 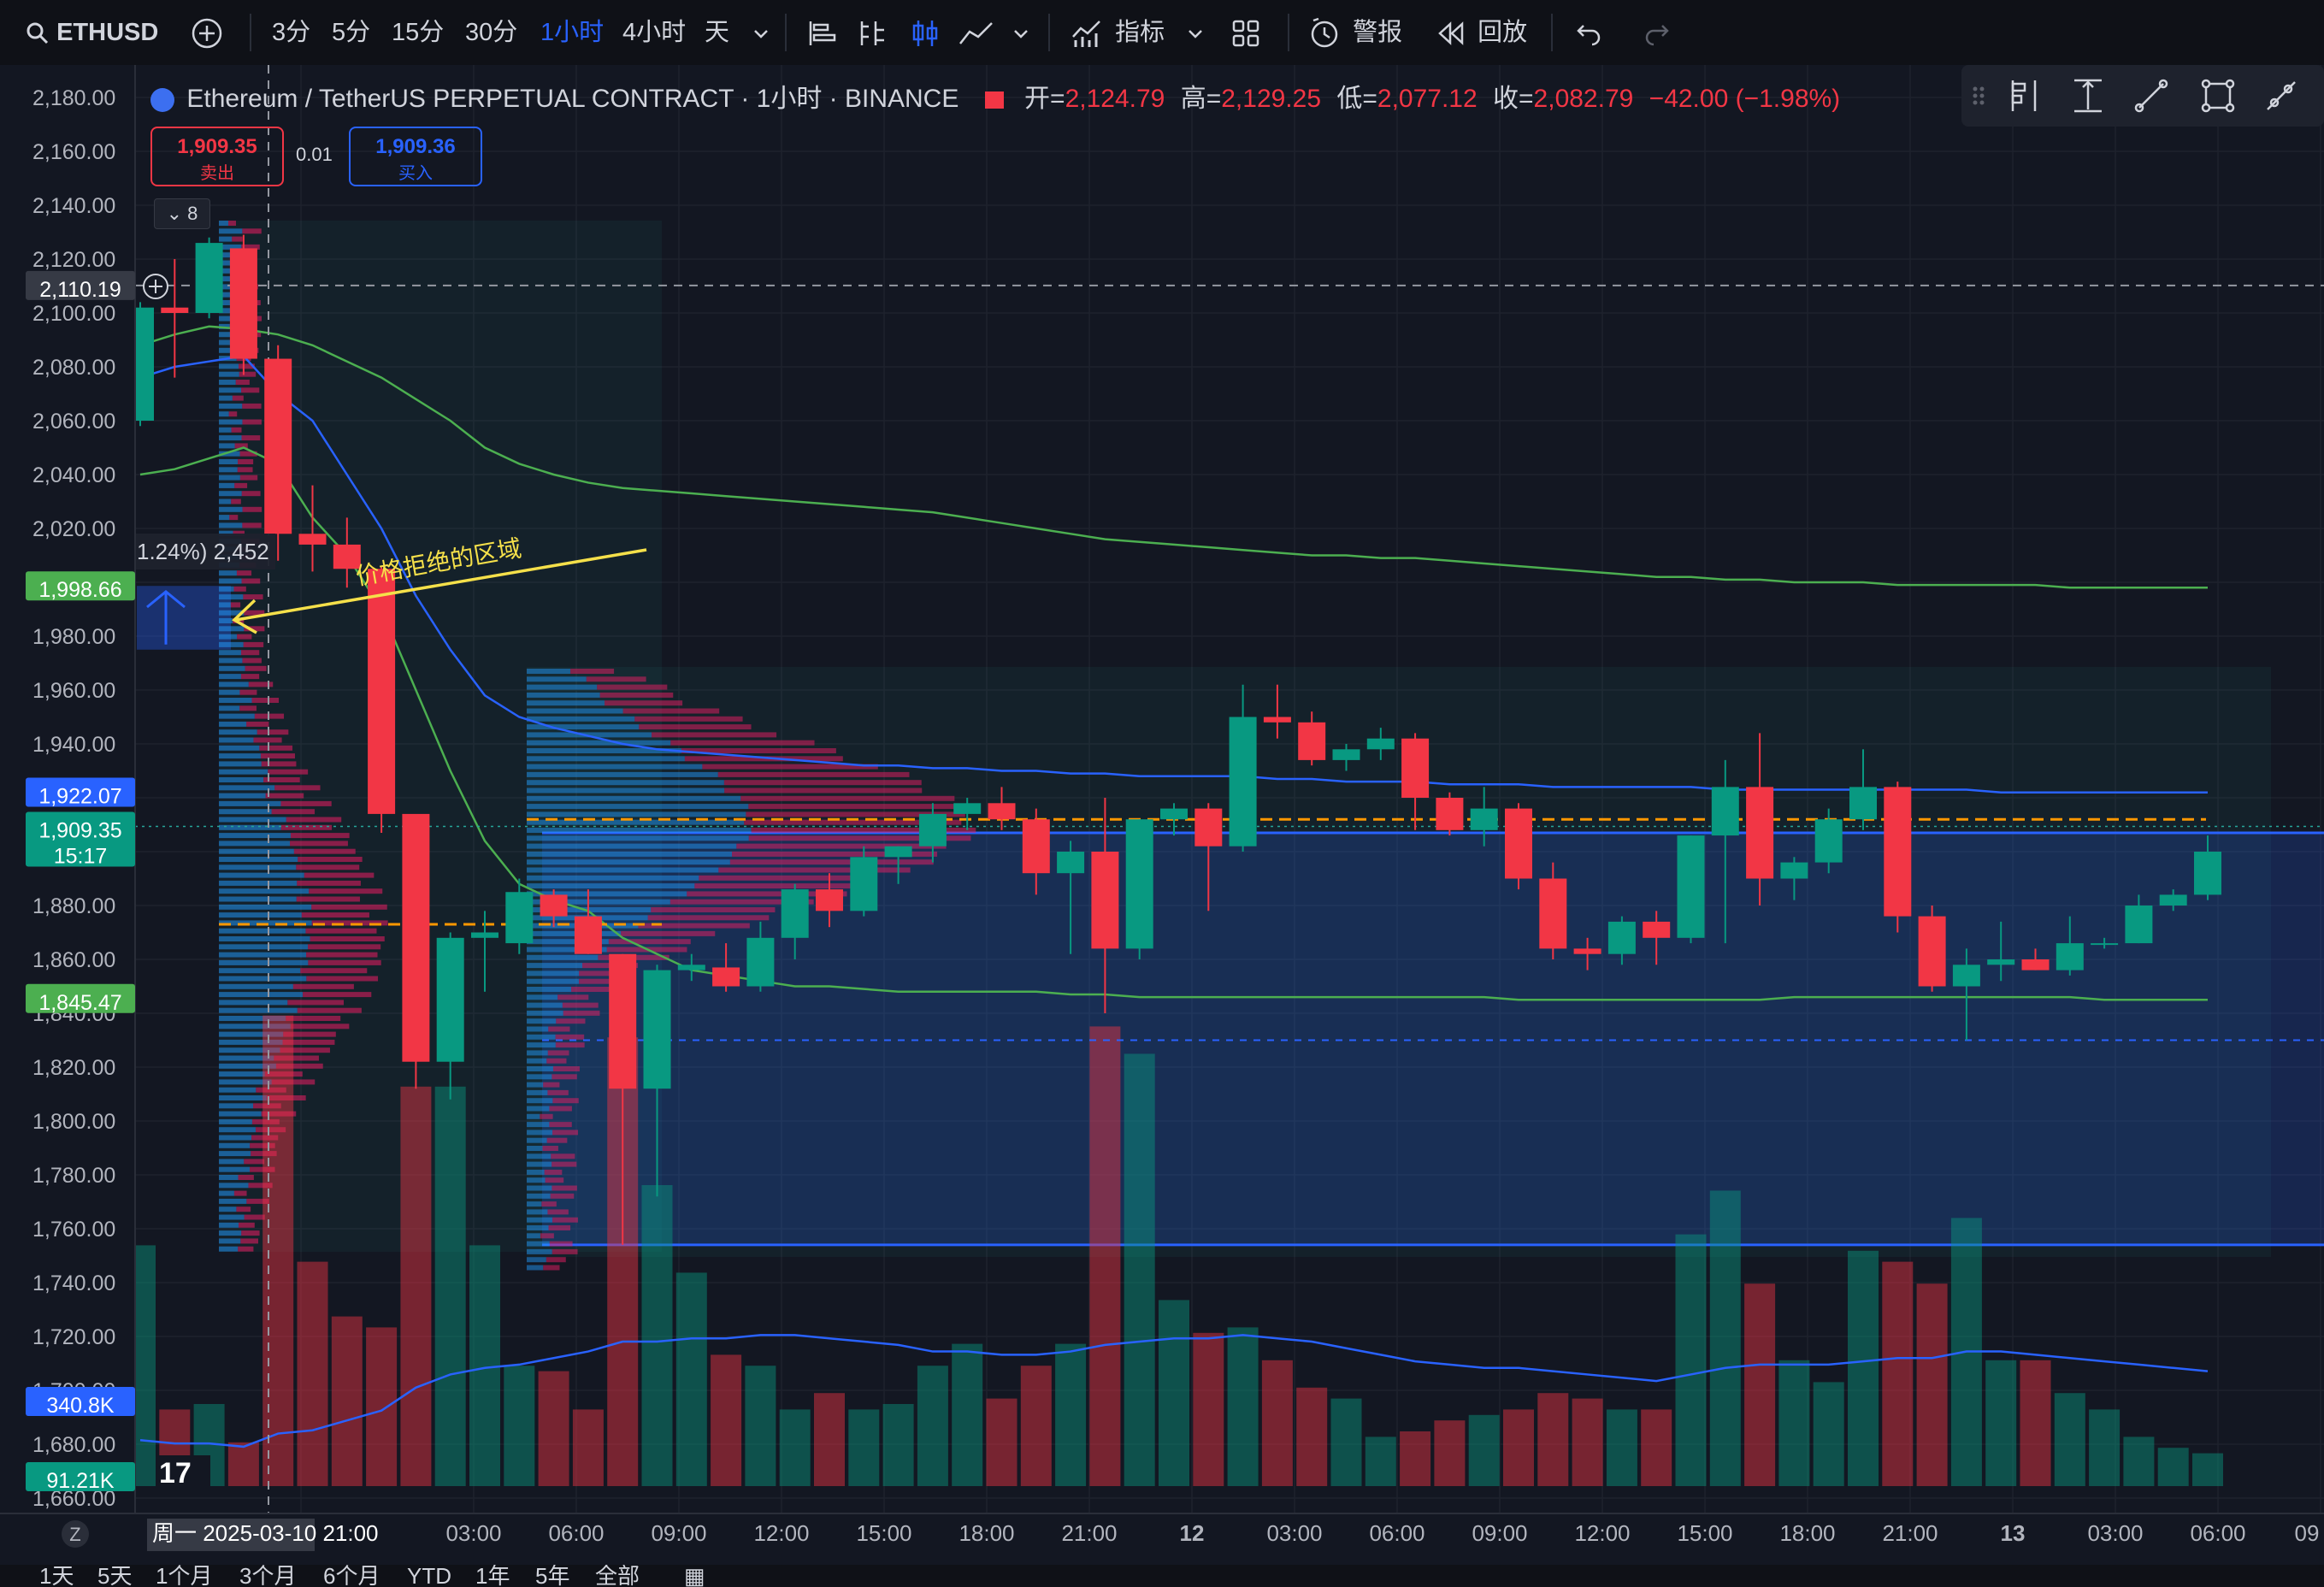 I want to click on indicators-button: 指标, so click(x=1118, y=32).